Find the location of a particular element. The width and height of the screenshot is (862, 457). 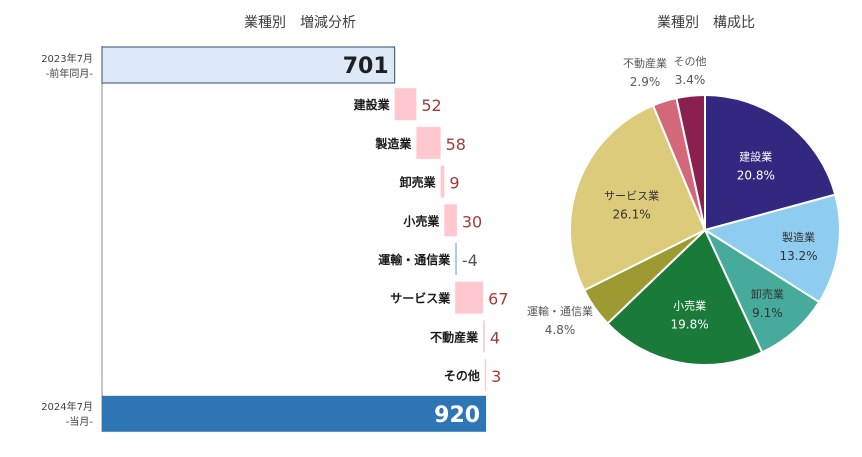

pie-slice-percent: 19.8% is located at coordinates (690, 324).